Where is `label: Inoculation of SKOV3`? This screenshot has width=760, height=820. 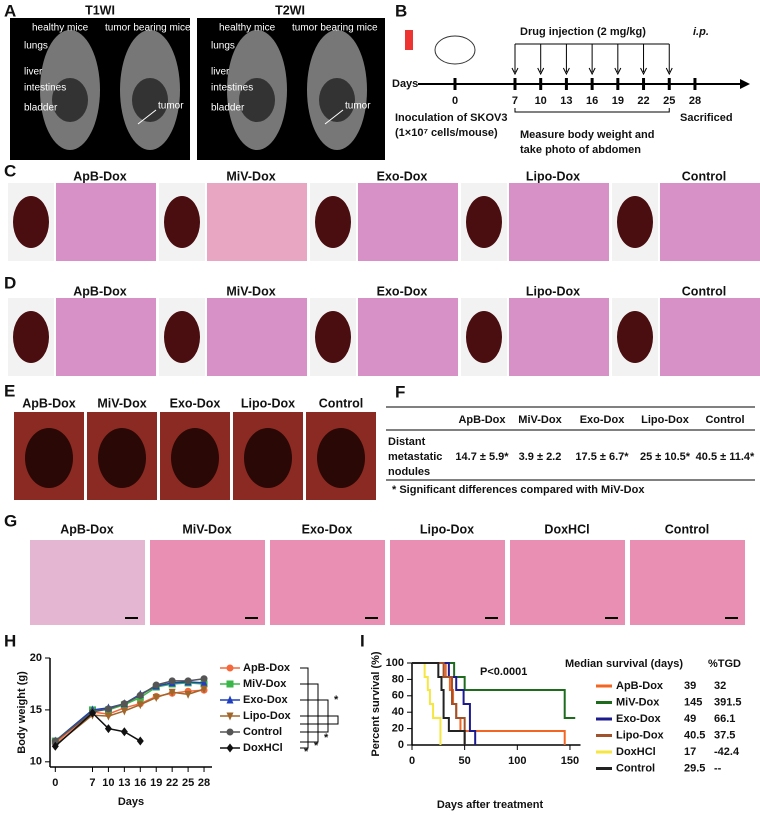 label: Inoculation of SKOV3 is located at coordinates (451, 118).